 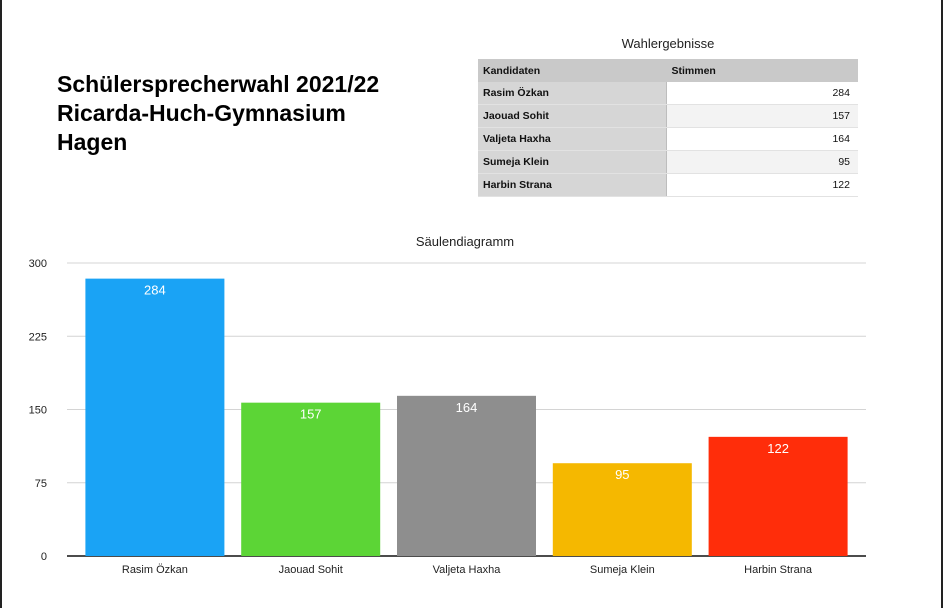 I want to click on x-tick-label: Rasim Özkan, so click(x=155, y=570).